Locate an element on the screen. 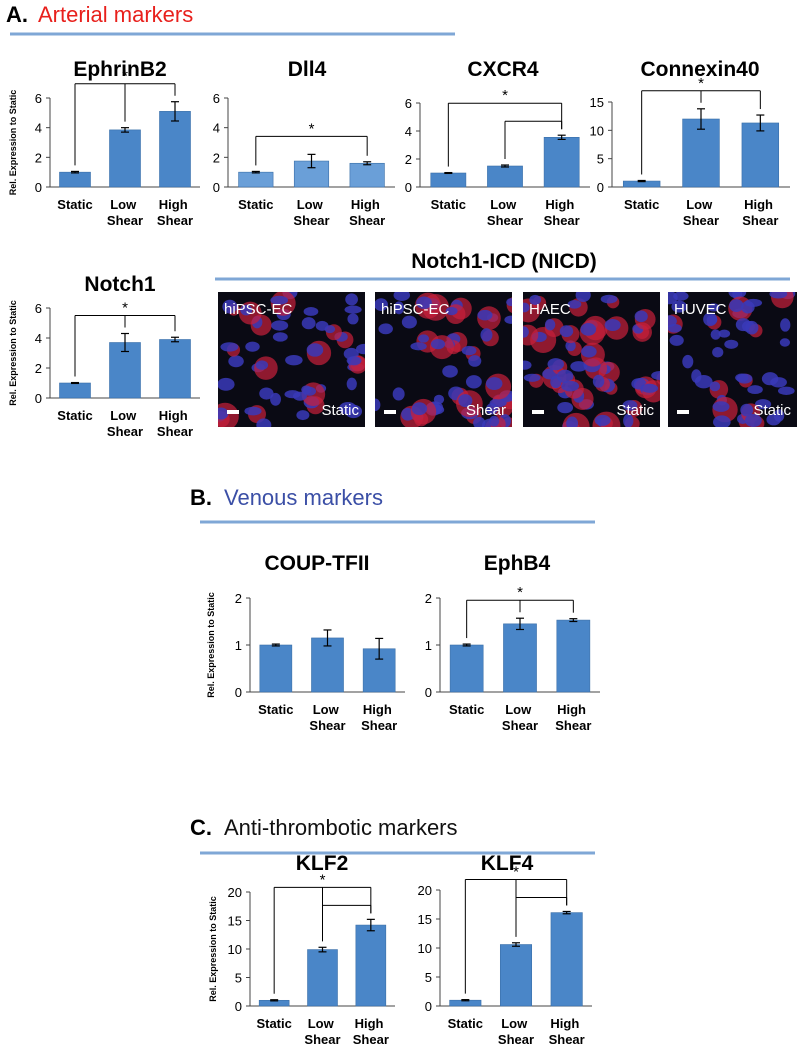  y-tick-label: 1 is located at coordinates (428, 645).